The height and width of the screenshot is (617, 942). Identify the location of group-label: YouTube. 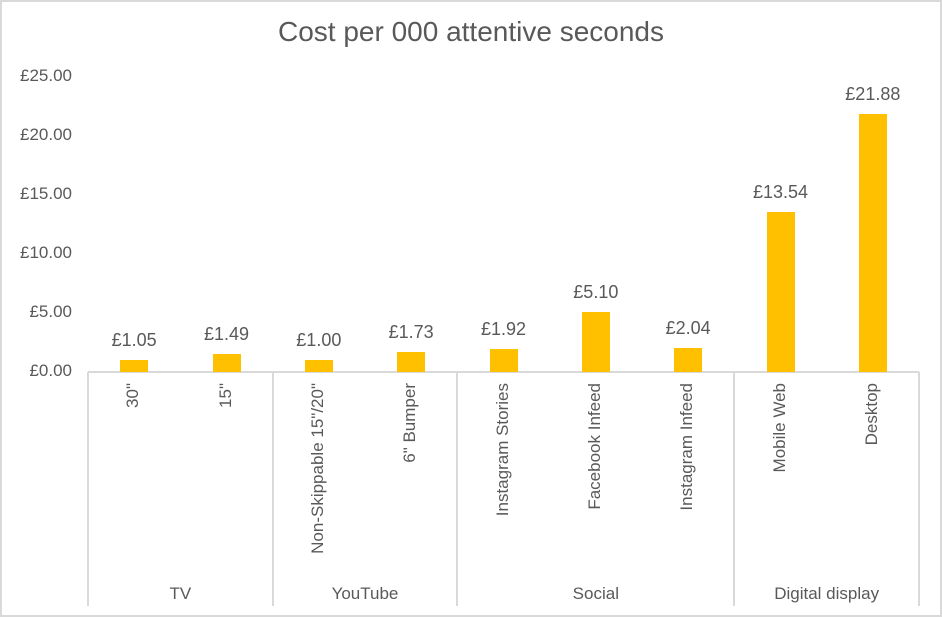
(365, 593).